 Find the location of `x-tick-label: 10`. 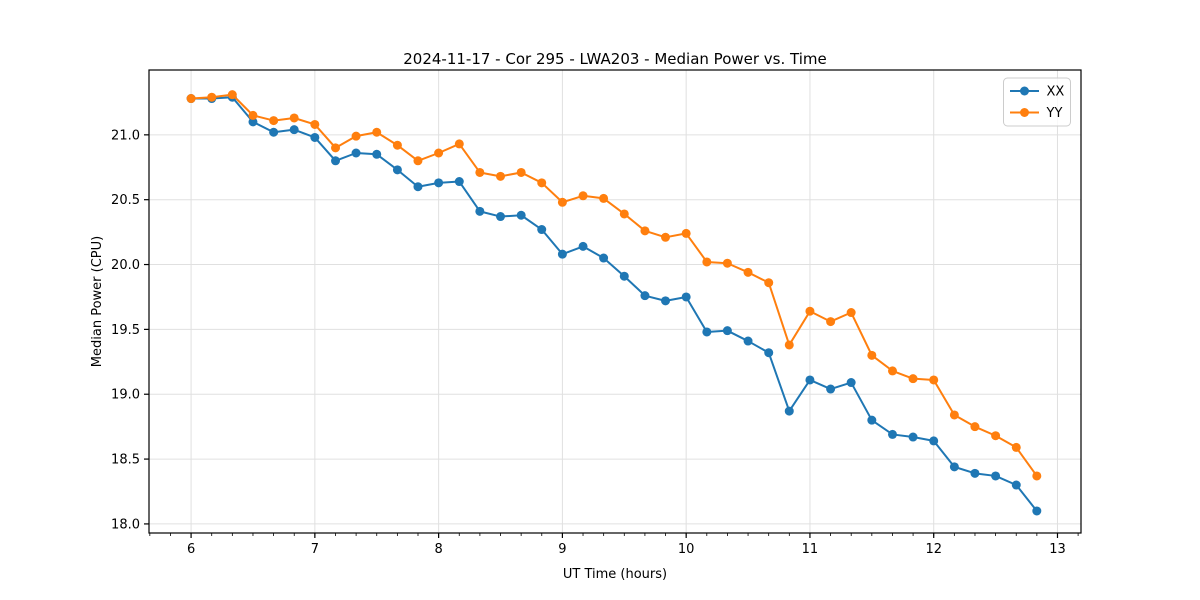

x-tick-label: 10 is located at coordinates (686, 549).